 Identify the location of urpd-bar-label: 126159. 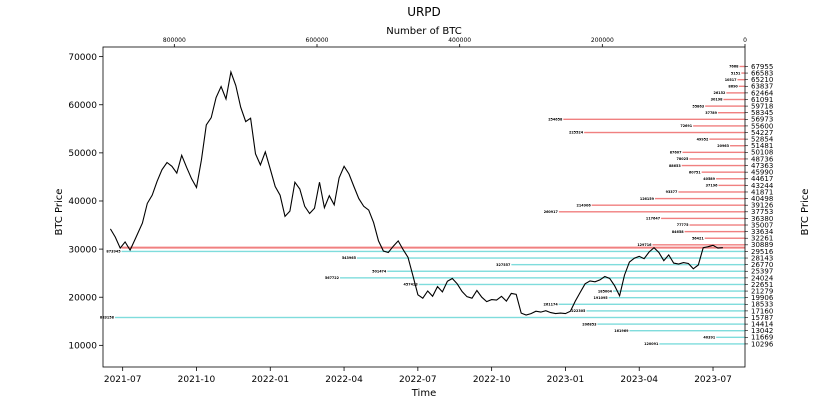
(647, 199).